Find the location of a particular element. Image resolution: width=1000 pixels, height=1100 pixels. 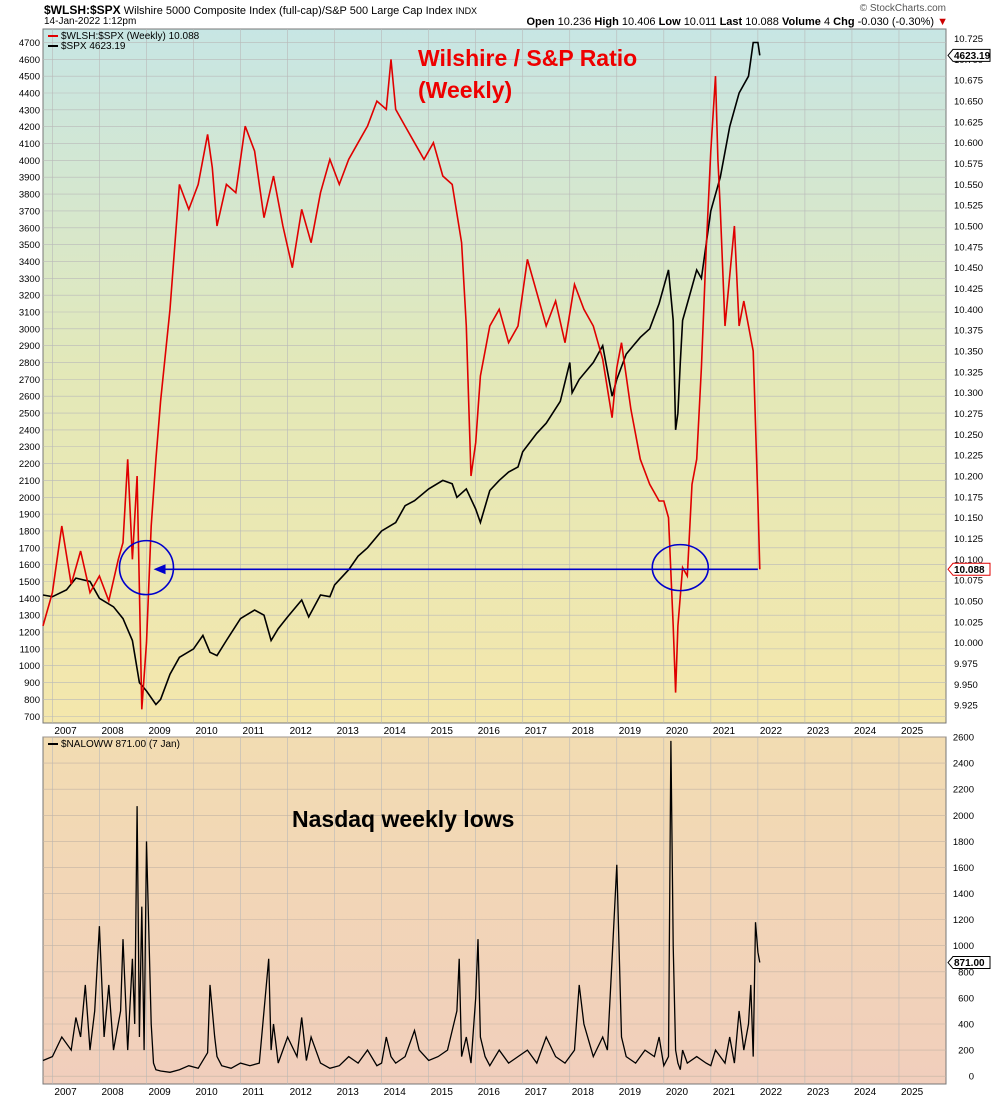

nasdaq-tick-600: 600 is located at coordinates (966, 998).